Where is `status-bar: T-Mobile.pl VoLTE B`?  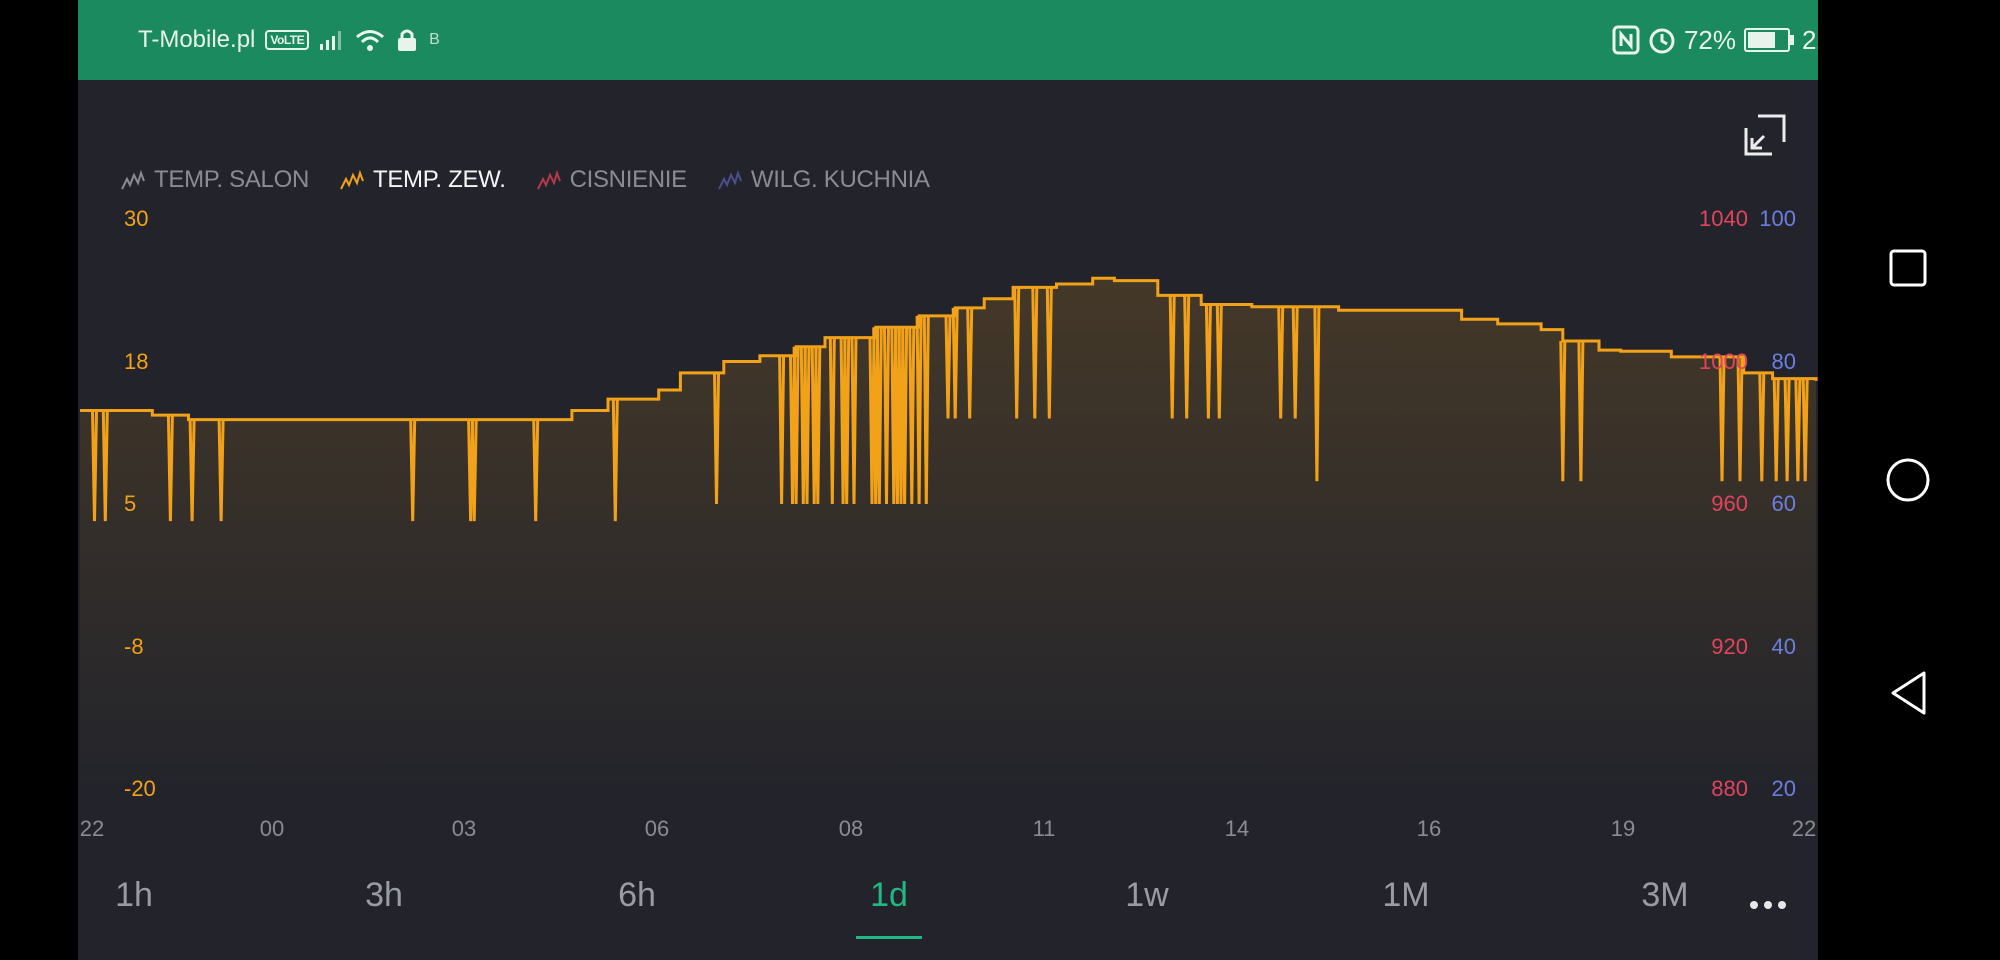
status-bar: T-Mobile.pl VoLTE B is located at coordinates (948, 40).